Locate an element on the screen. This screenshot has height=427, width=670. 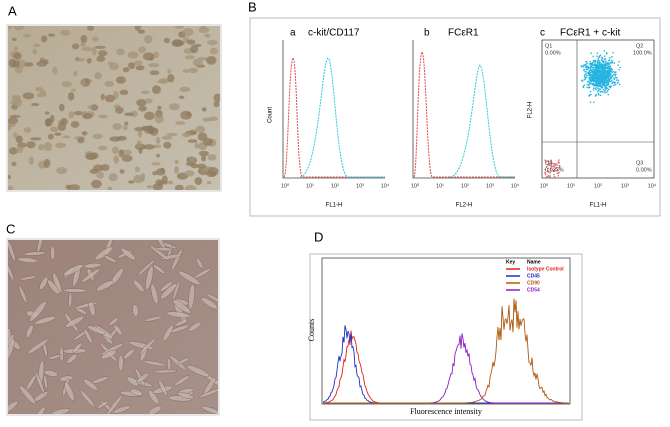
panel-label: C is located at coordinates (10, 228).